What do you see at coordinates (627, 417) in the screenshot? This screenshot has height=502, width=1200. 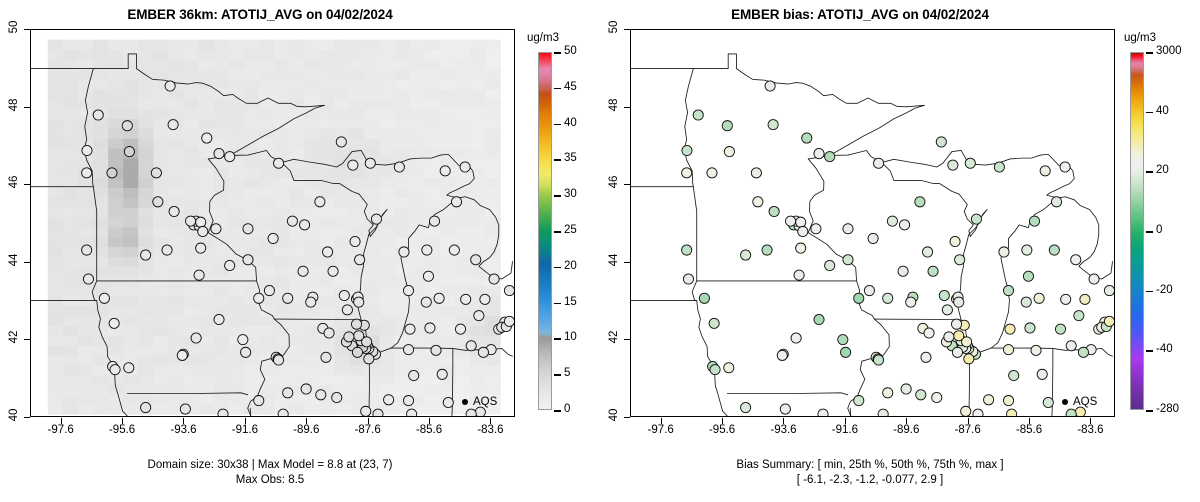 I see `y-tick-mark` at bounding box center [627, 417].